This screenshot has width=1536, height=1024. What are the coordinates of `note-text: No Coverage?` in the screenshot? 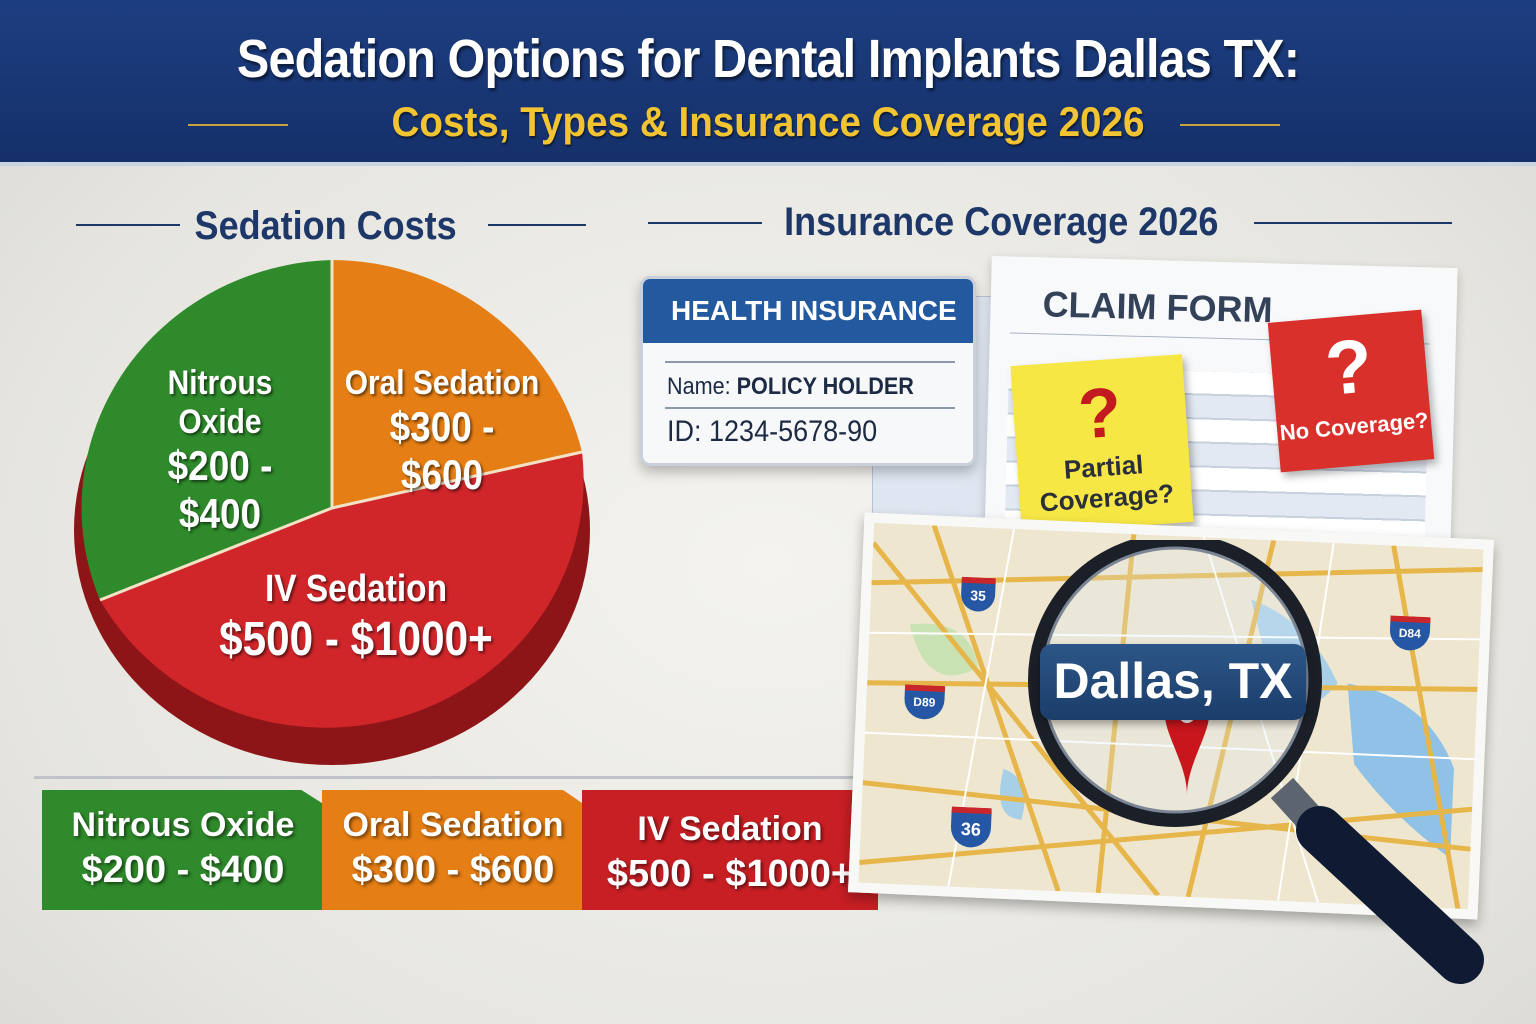 It's located at (1354, 426).